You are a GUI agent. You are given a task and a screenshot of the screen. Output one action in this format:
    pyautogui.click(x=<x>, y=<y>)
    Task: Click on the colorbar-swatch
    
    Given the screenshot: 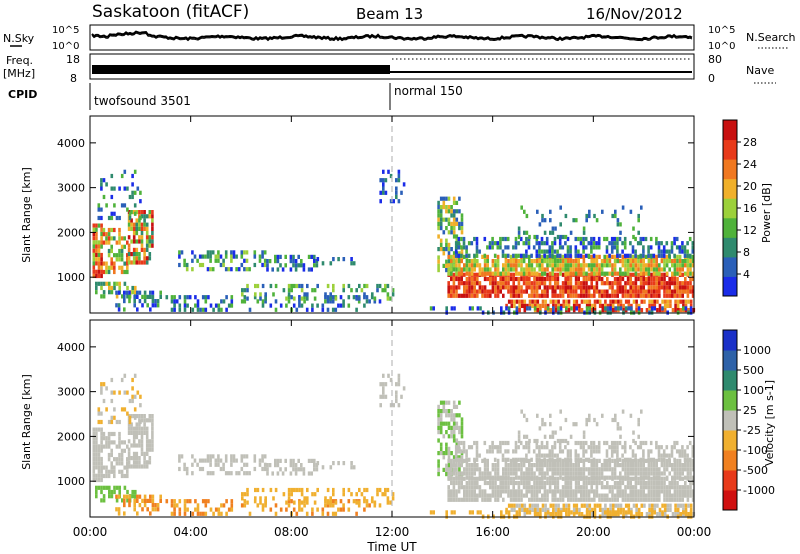 What is the action you would take?
    pyautogui.click(x=730, y=188)
    